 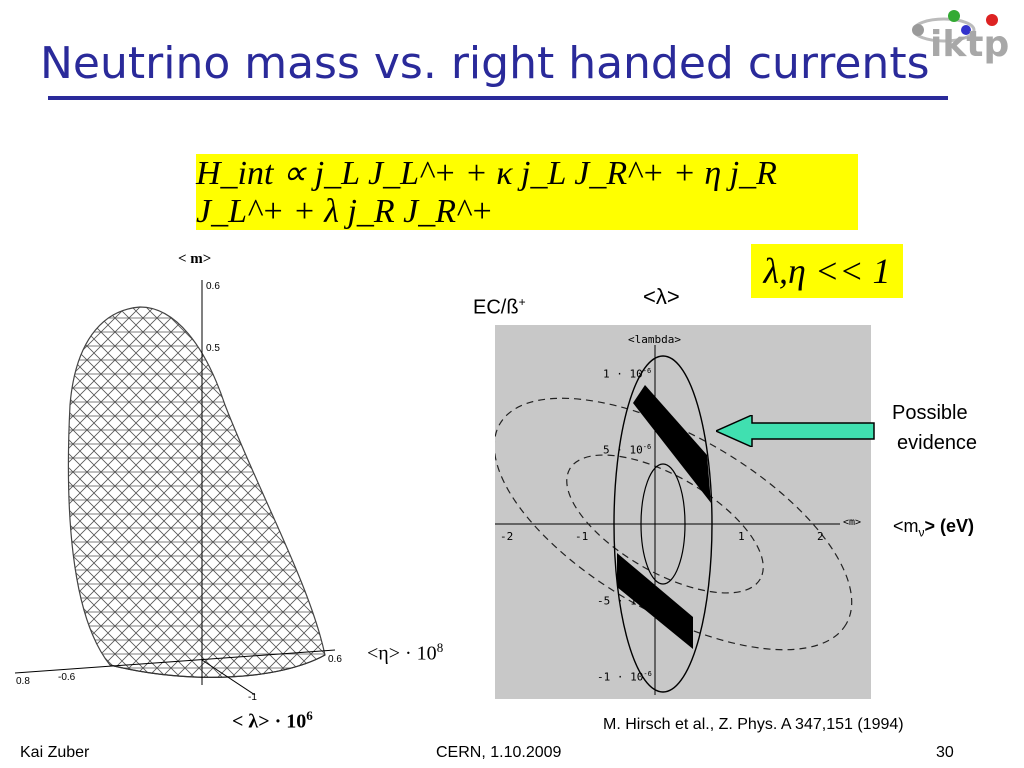 I want to click on lambda-axis-exp: 6, so click(x=309, y=715).